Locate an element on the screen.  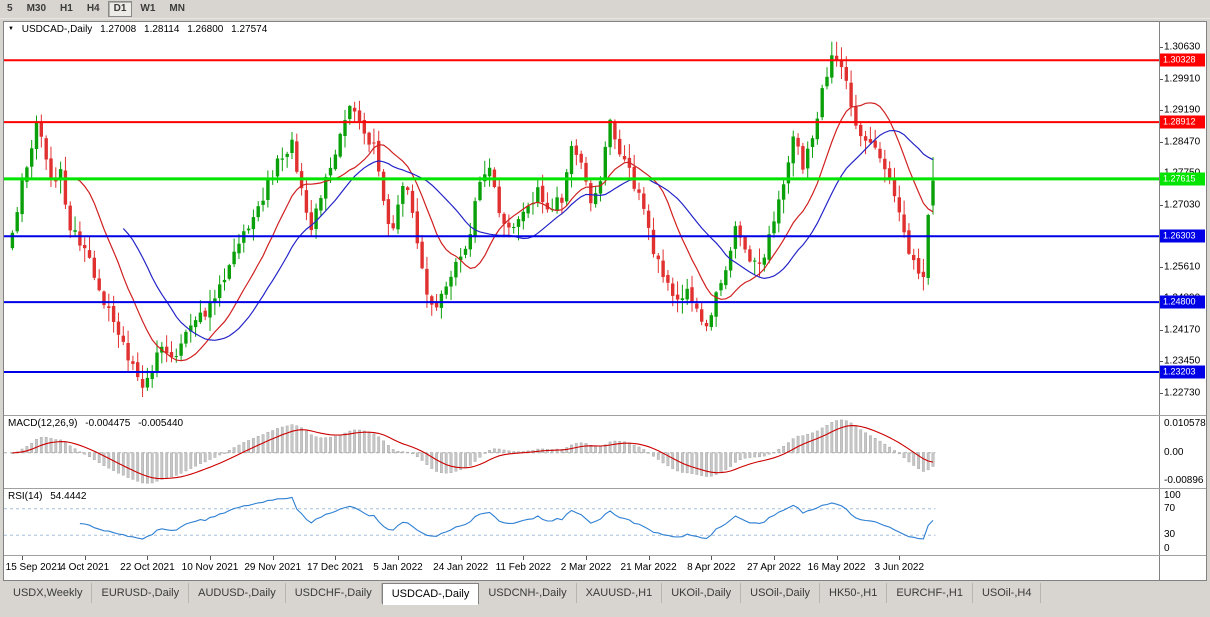
price-level-badge: 1.27615 is located at coordinates (1182, 179).